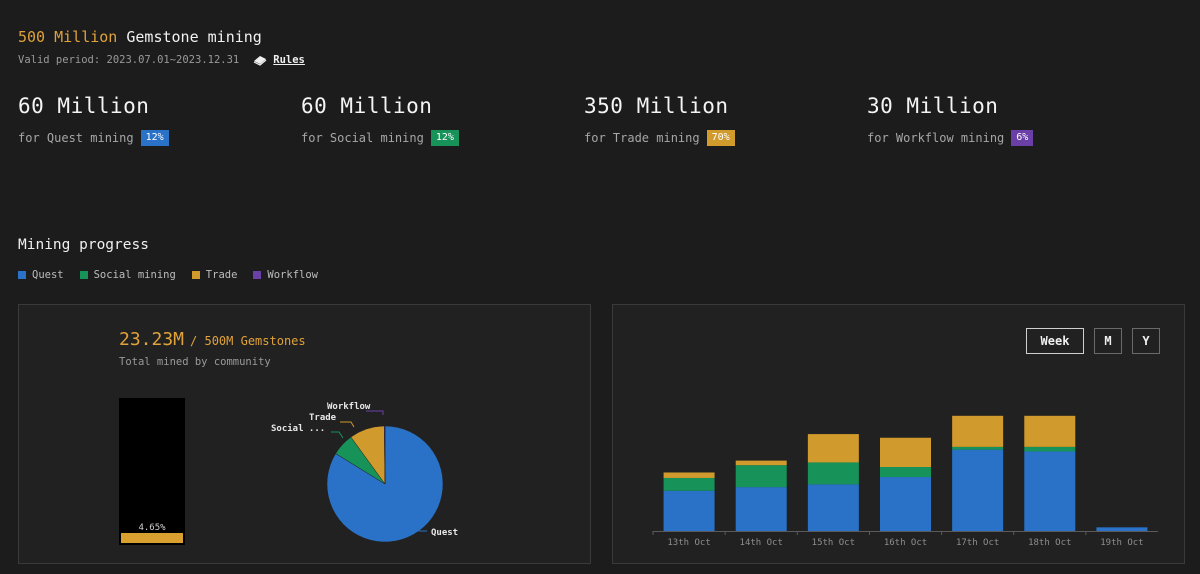  What do you see at coordinates (950, 120) in the screenshot?
I see `stat-workflow: 30 Million for Workflow mining 6%` at bounding box center [950, 120].